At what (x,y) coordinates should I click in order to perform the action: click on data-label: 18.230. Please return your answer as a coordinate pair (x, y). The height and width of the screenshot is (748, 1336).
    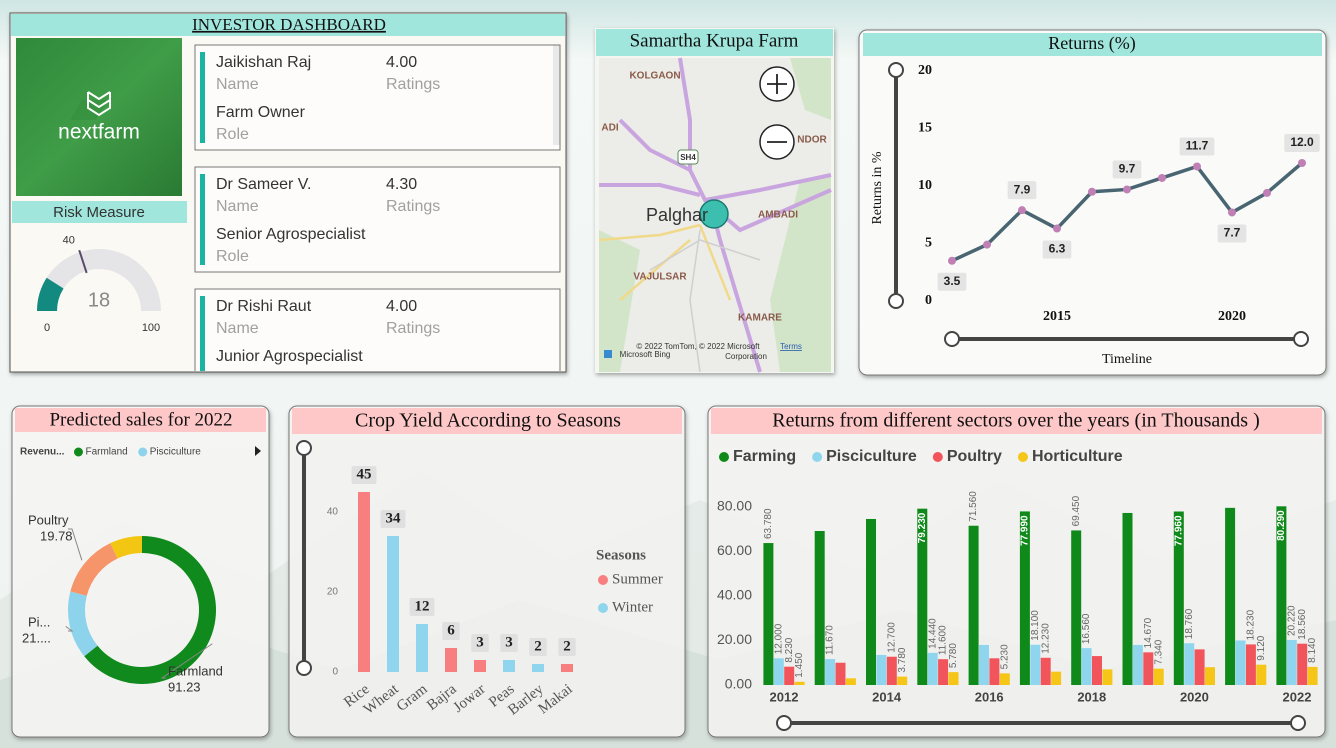
    Looking at the image, I should click on (1251, 624).